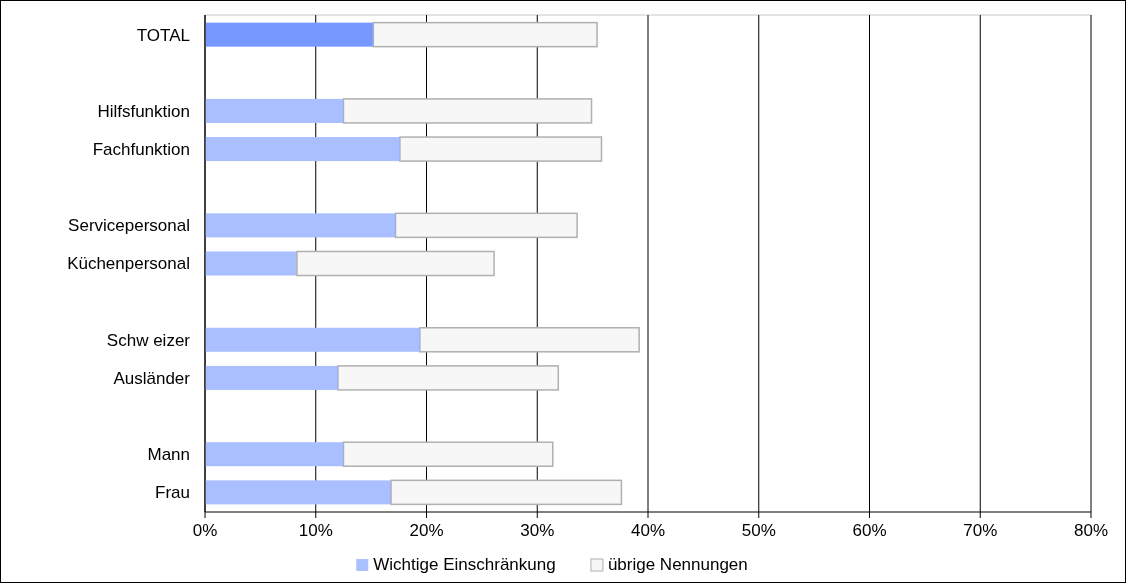  Describe the element at coordinates (168, 455) in the screenshot. I see `y-tick-label: Mann` at that location.